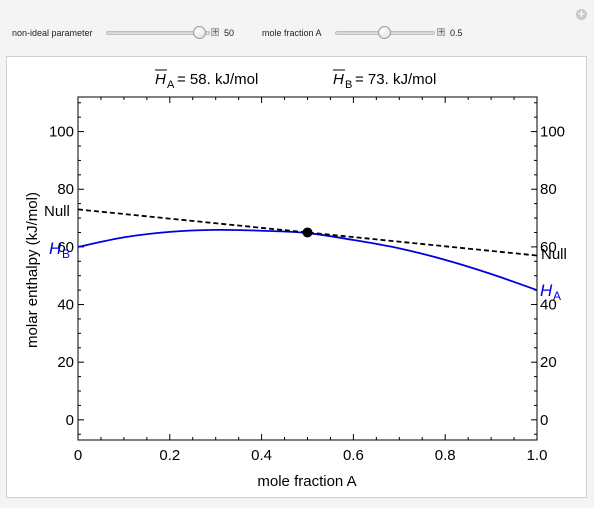  What do you see at coordinates (548, 362) in the screenshot?
I see `y-tick-label-right: 20` at bounding box center [548, 362].